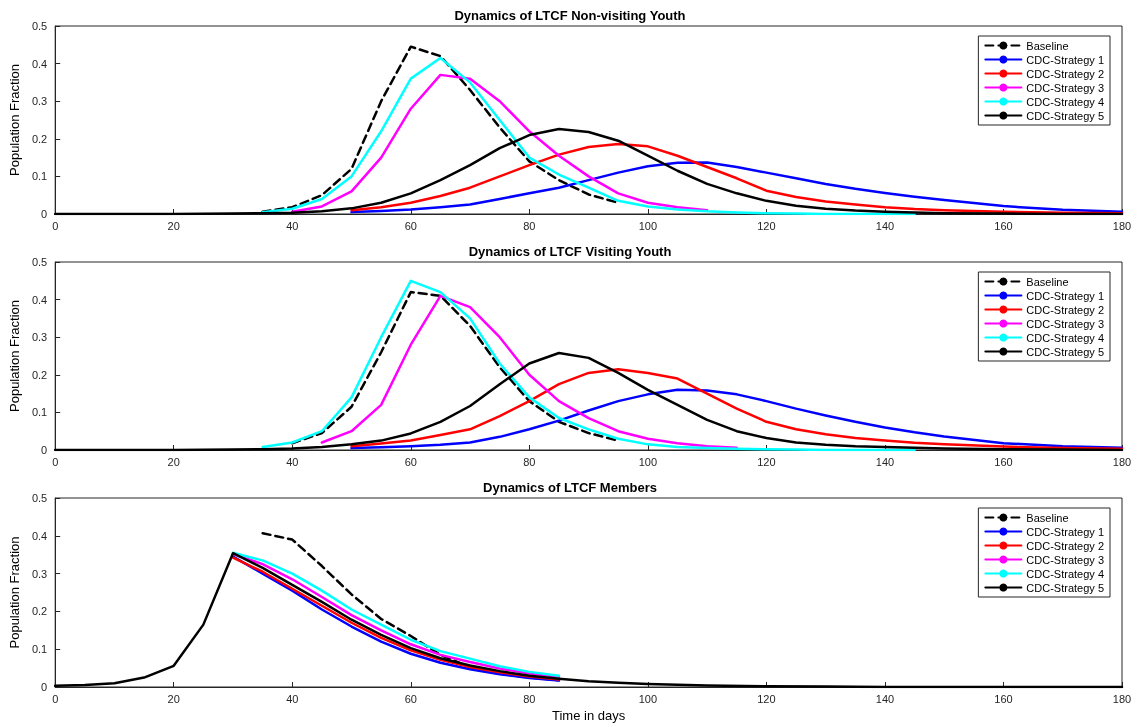 This screenshot has height=727, width=1140. I want to click on x-axis-title: Time in days, so click(588, 715).